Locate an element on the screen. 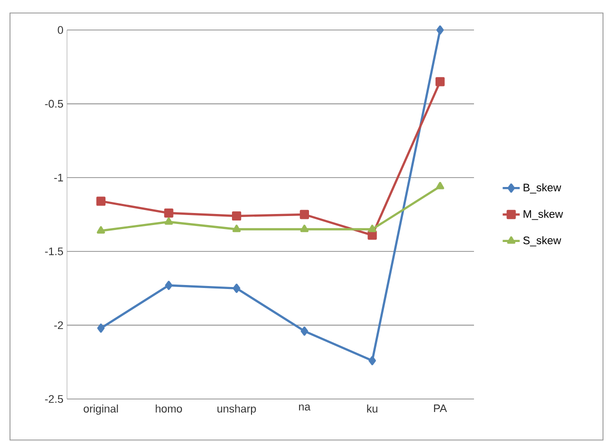 This screenshot has width=606, height=441. x-tick-label: ku is located at coordinates (372, 408).